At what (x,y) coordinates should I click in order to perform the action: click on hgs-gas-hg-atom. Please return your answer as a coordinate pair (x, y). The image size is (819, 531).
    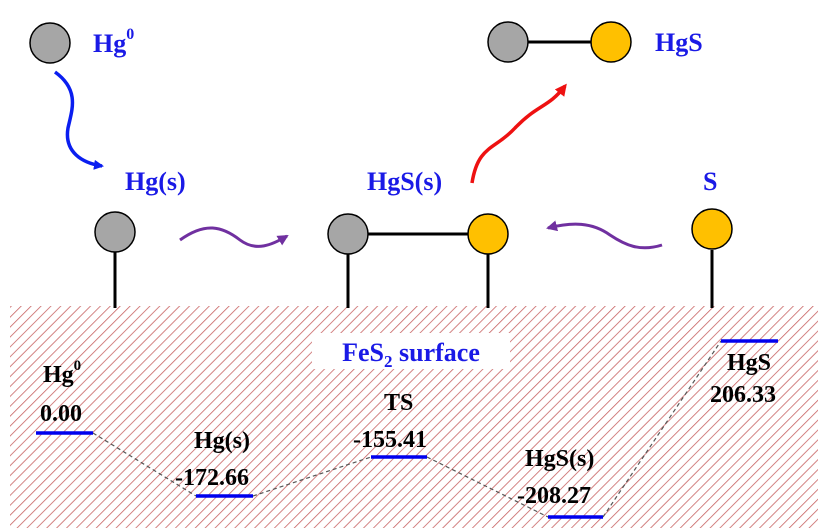
    Looking at the image, I should click on (508, 42).